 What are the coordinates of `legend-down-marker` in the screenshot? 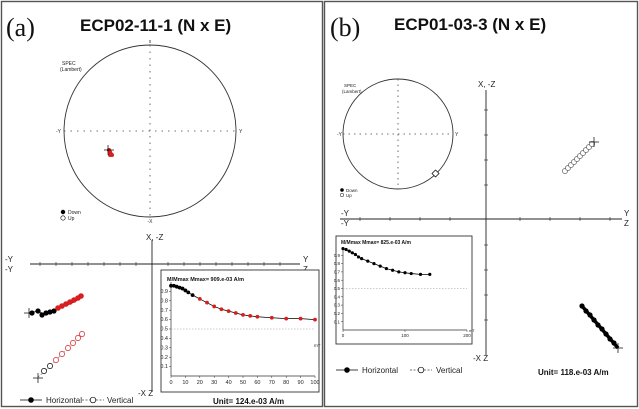 It's located at (342, 190).